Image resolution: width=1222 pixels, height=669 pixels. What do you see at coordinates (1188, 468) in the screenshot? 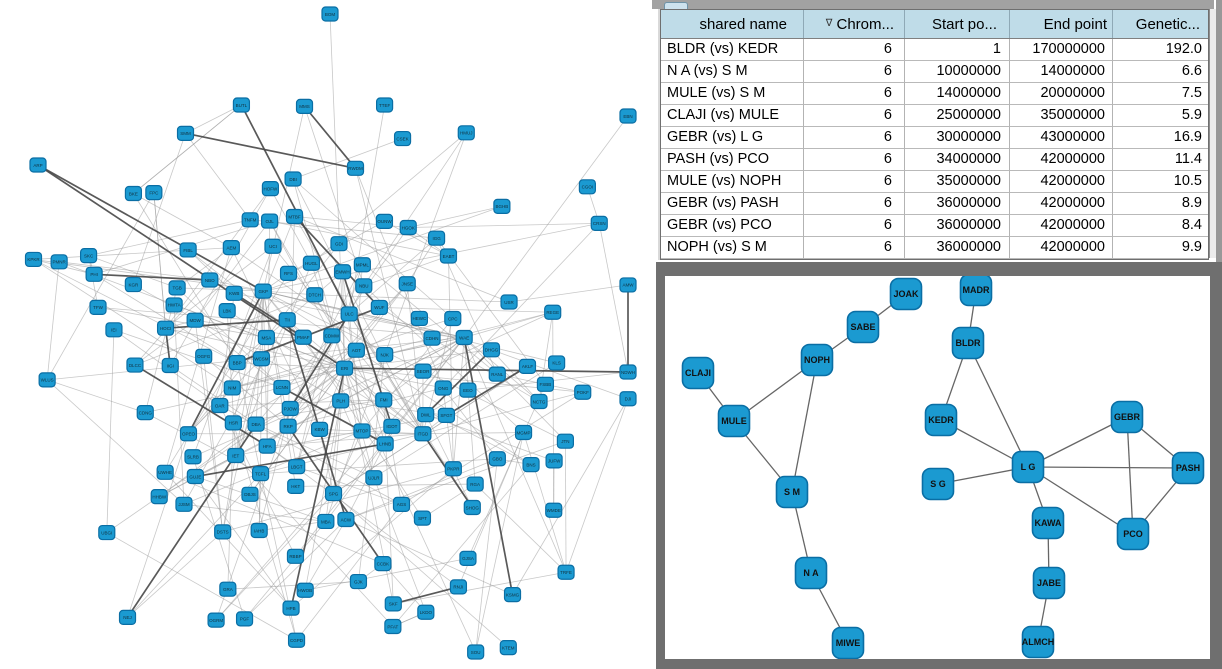
I see `network-node-pash: PASH` at bounding box center [1188, 468].